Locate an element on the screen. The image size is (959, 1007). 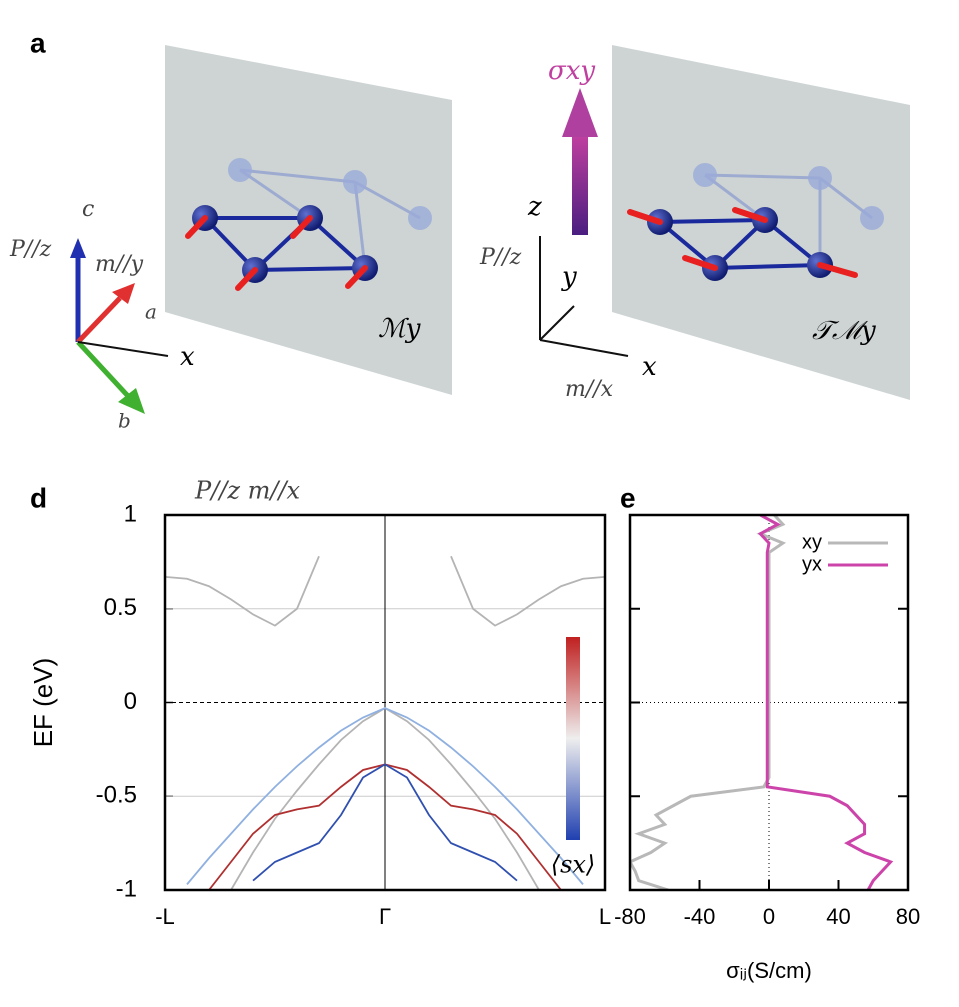
y-tick-label: 1 is located at coordinates (130, 513).